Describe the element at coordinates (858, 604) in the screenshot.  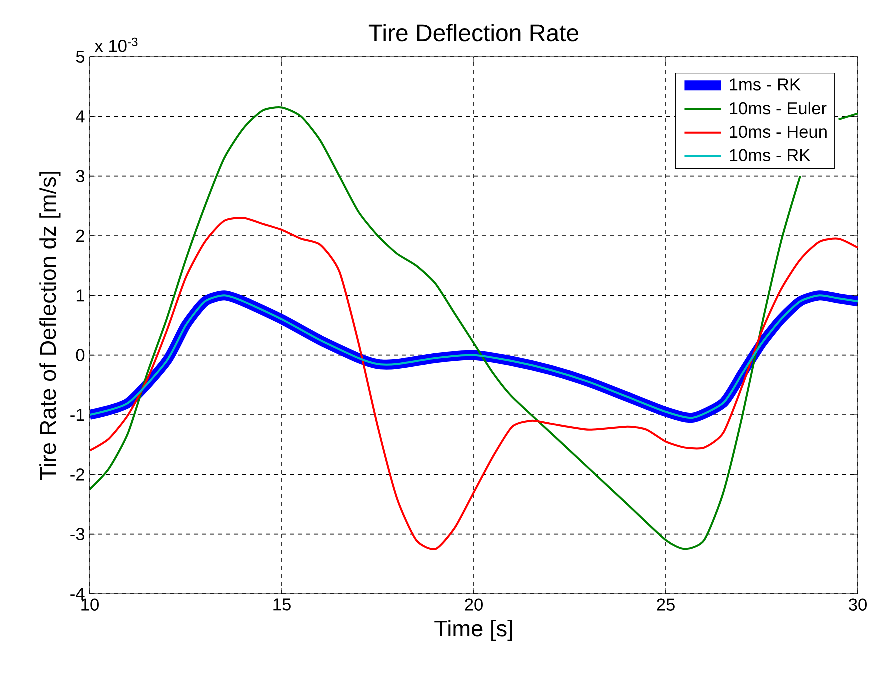
I see `x-tick-label: 30` at that location.